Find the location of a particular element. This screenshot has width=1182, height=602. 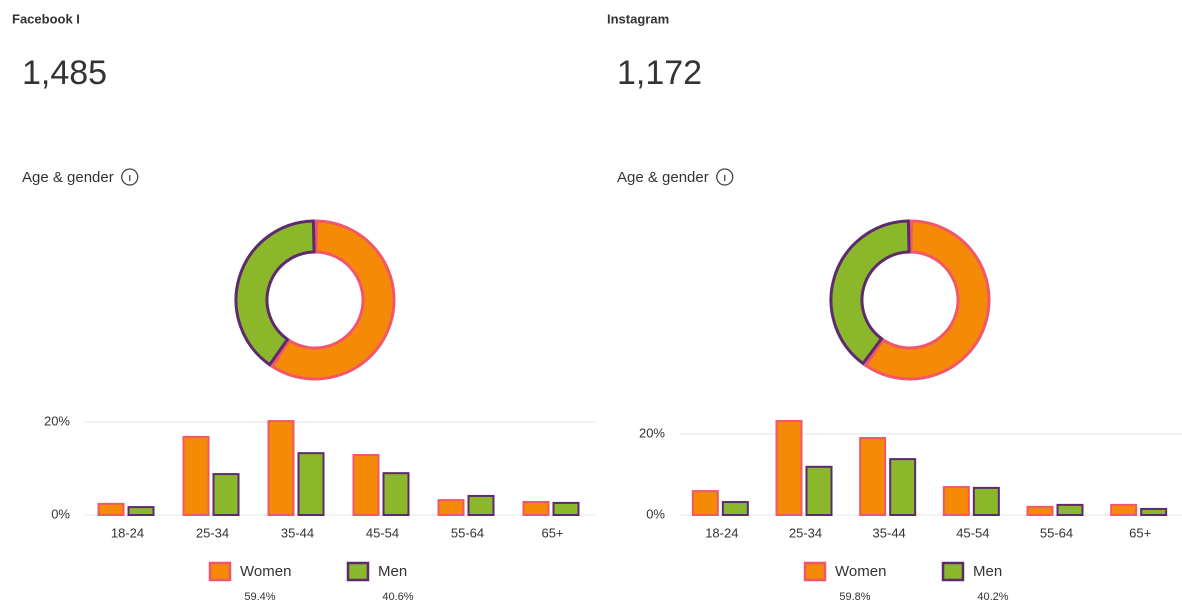

platform-name: Instagram is located at coordinates (638, 18).